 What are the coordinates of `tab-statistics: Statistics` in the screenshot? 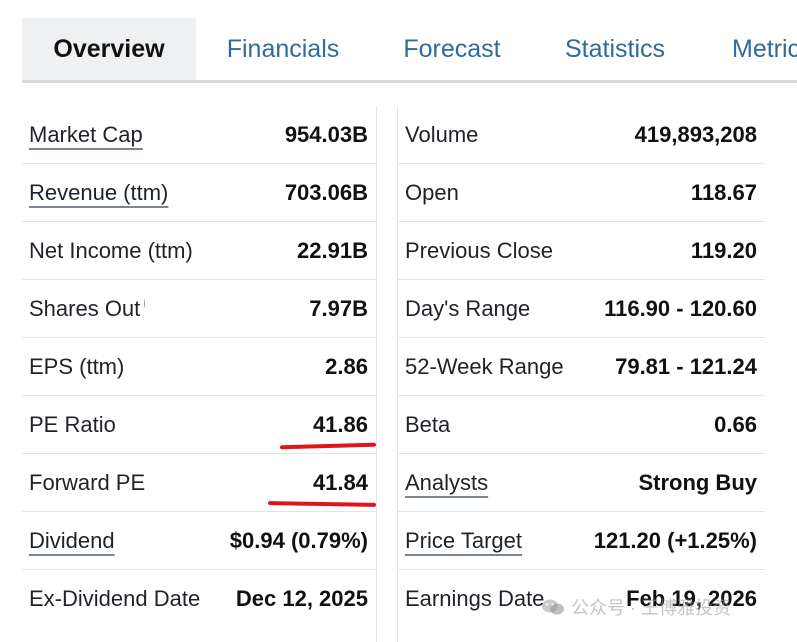 It's located at (615, 49).